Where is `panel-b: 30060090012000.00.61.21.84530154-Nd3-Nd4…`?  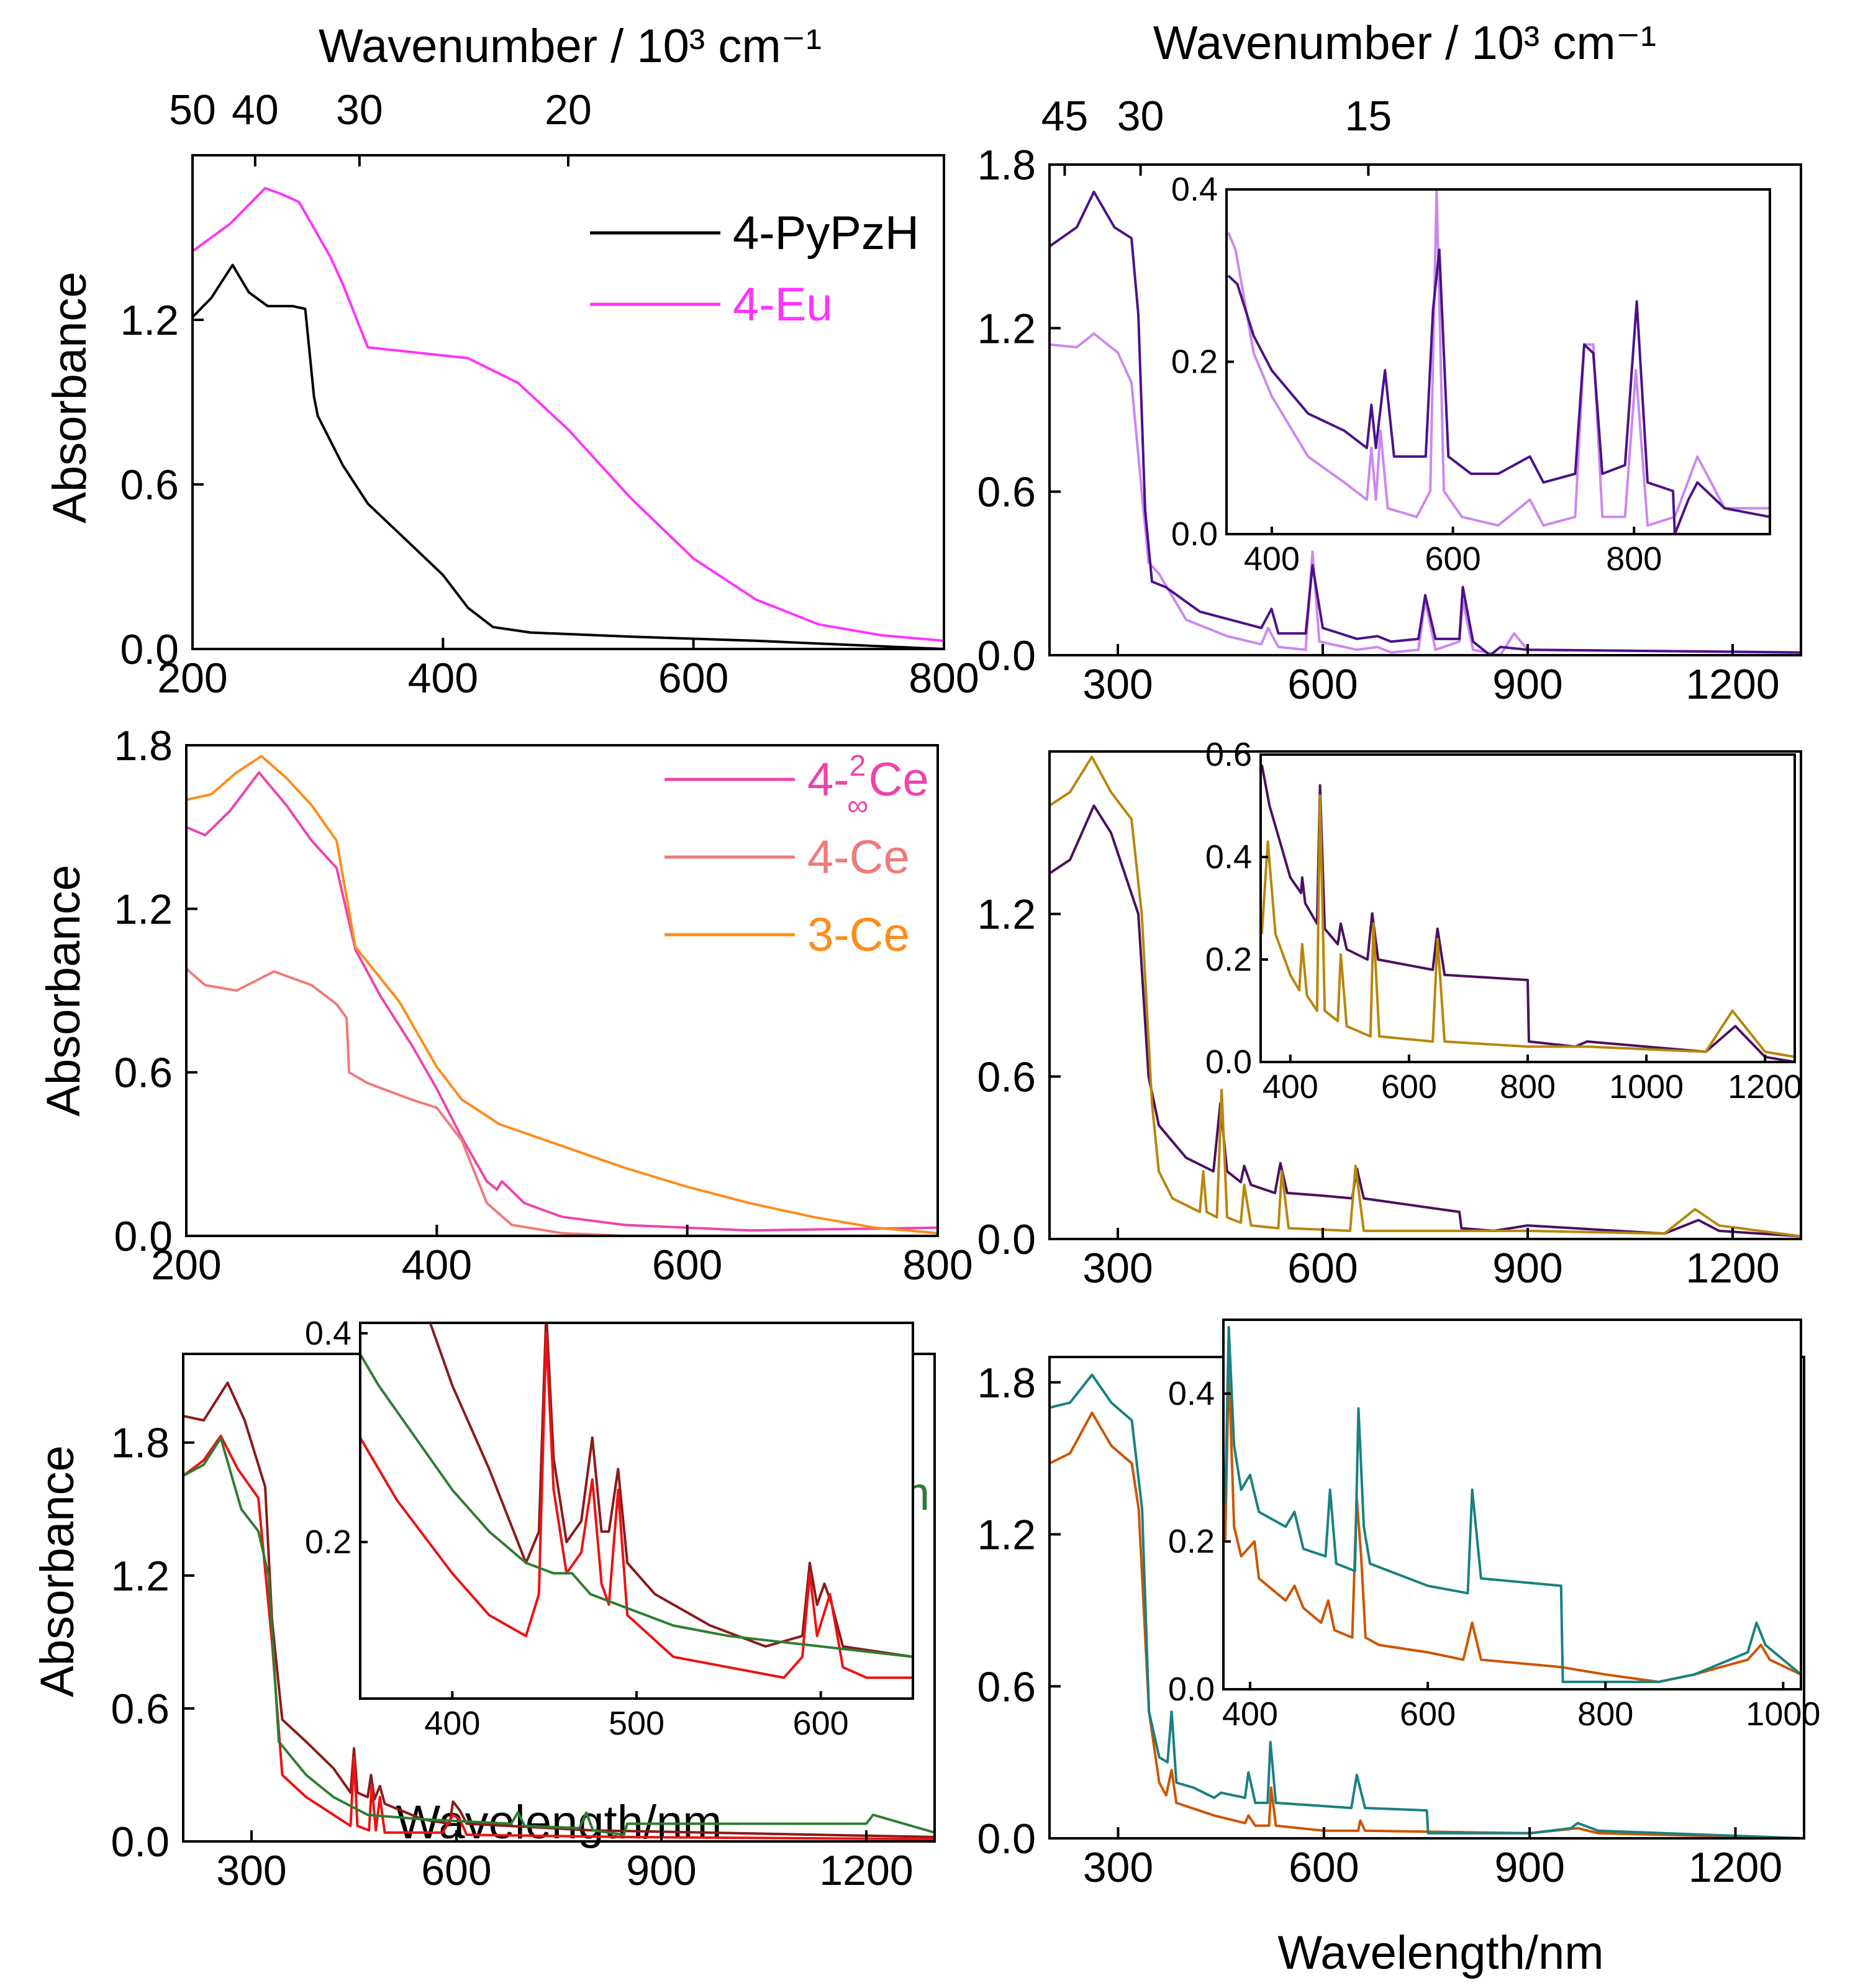
panel-b: 30060090012000.00.61.21.84530154-Nd3-Nd4… is located at coordinates (1389, 400).